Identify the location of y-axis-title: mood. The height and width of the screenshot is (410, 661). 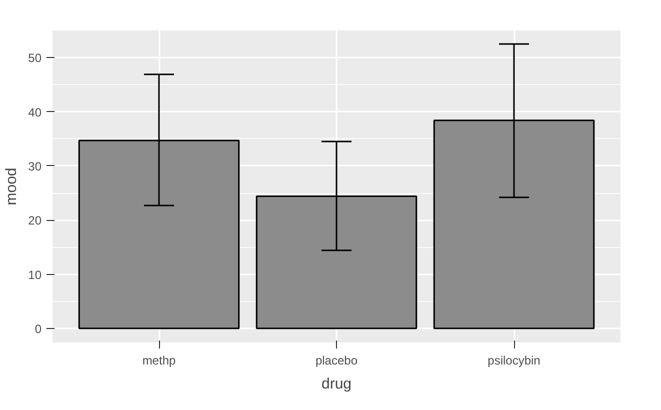
(11, 187).